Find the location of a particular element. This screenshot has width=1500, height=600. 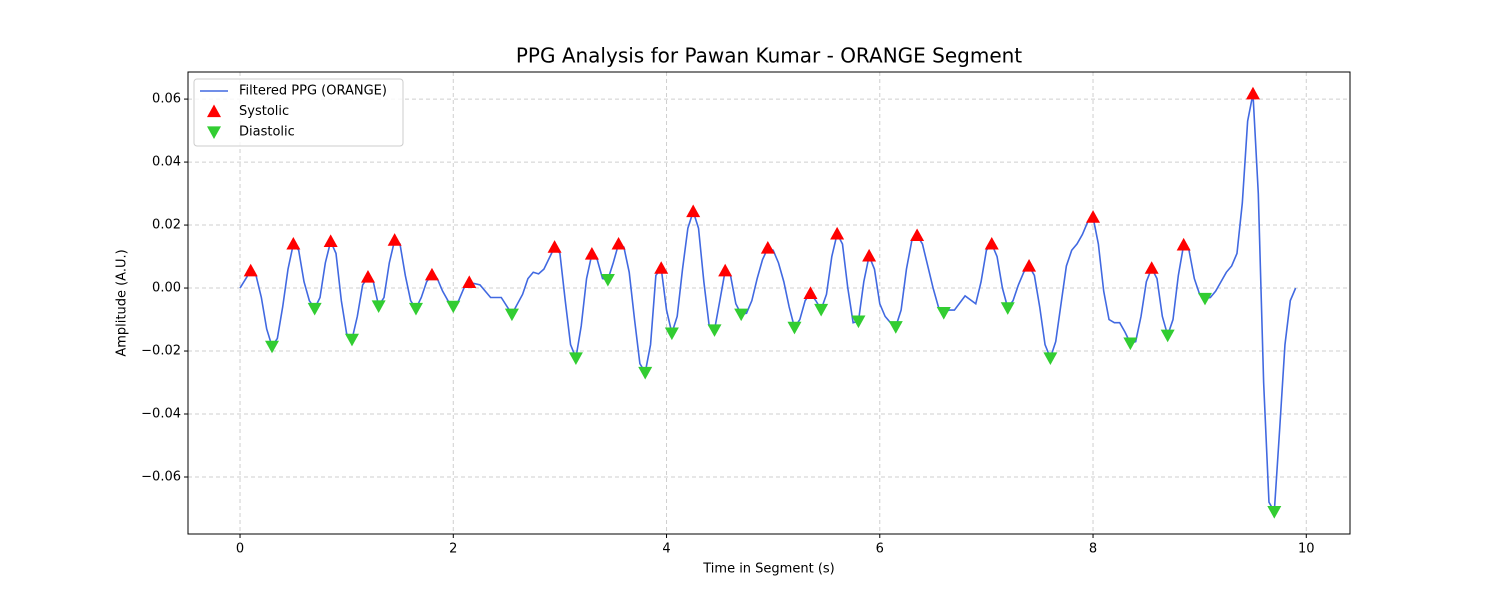

x-tick-label: 0 is located at coordinates (240, 549).